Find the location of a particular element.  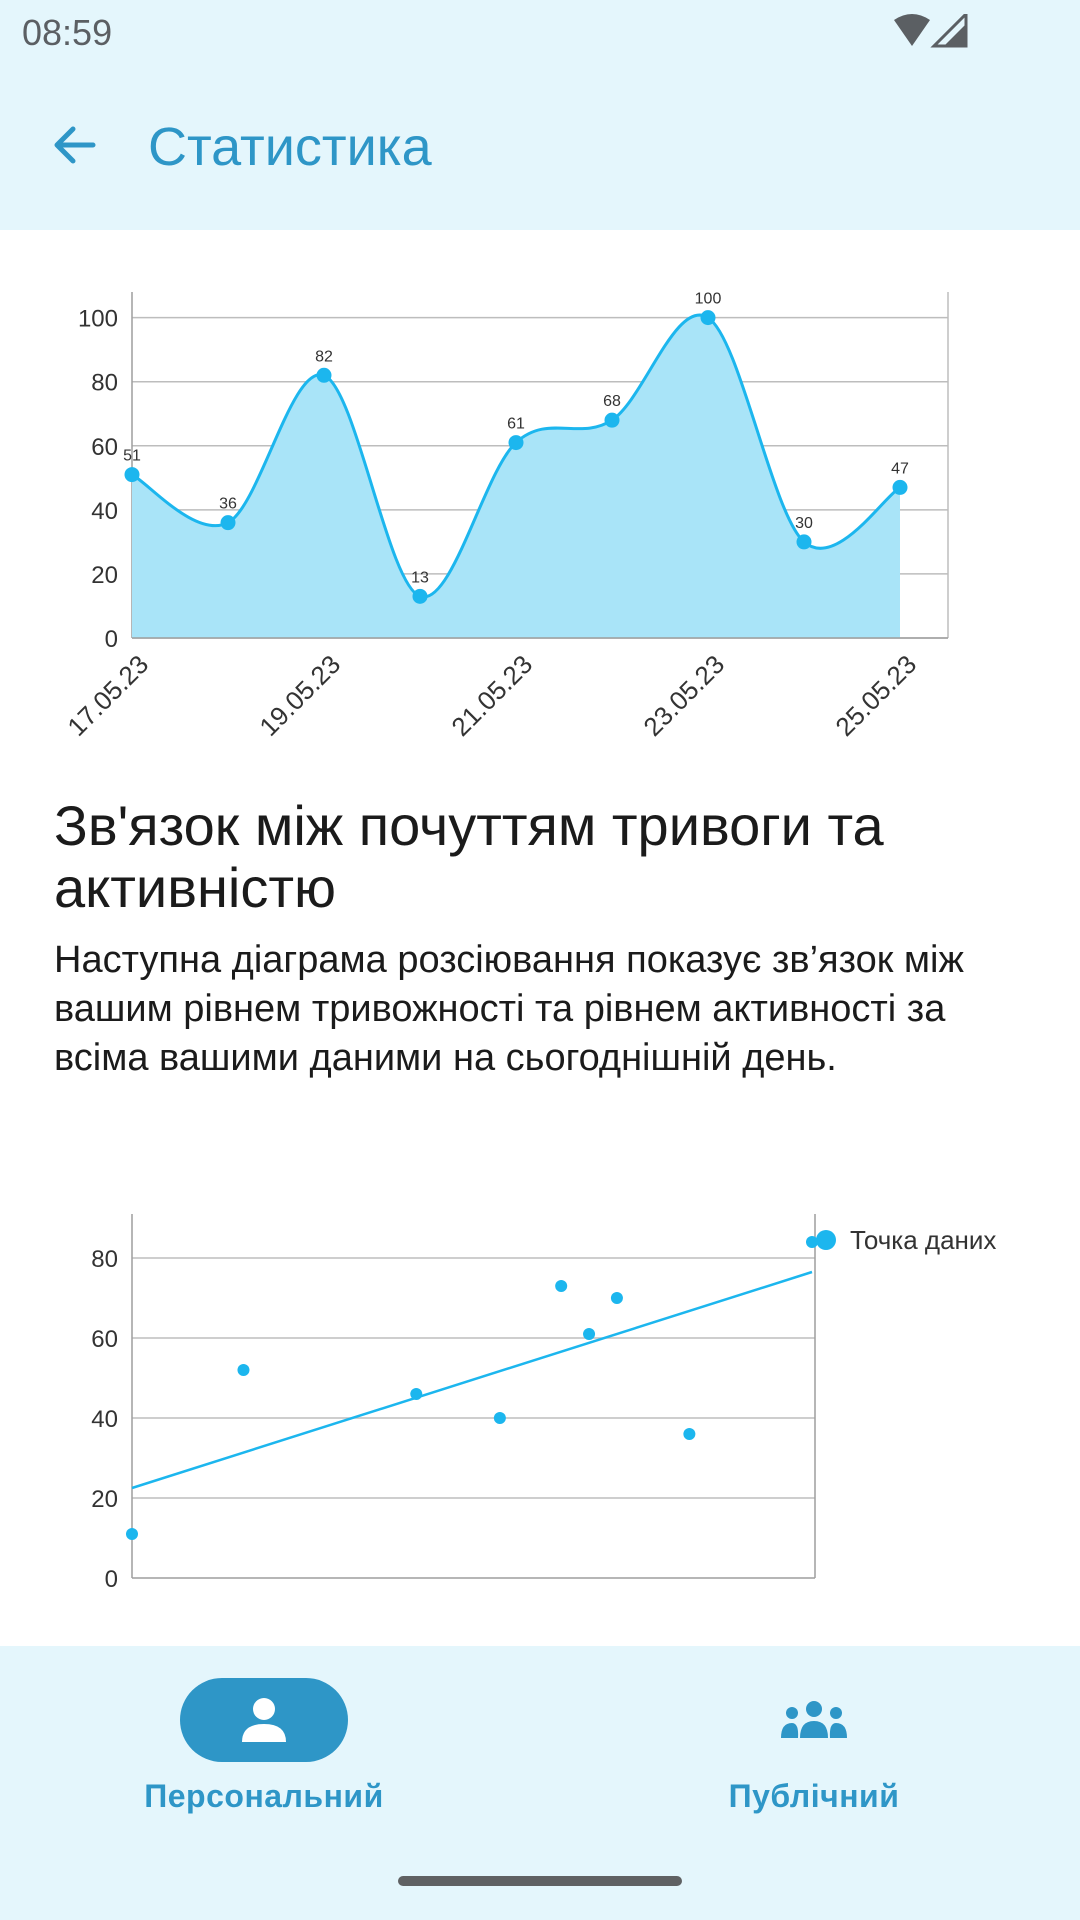

nav-pill-personal is located at coordinates (264, 1720).